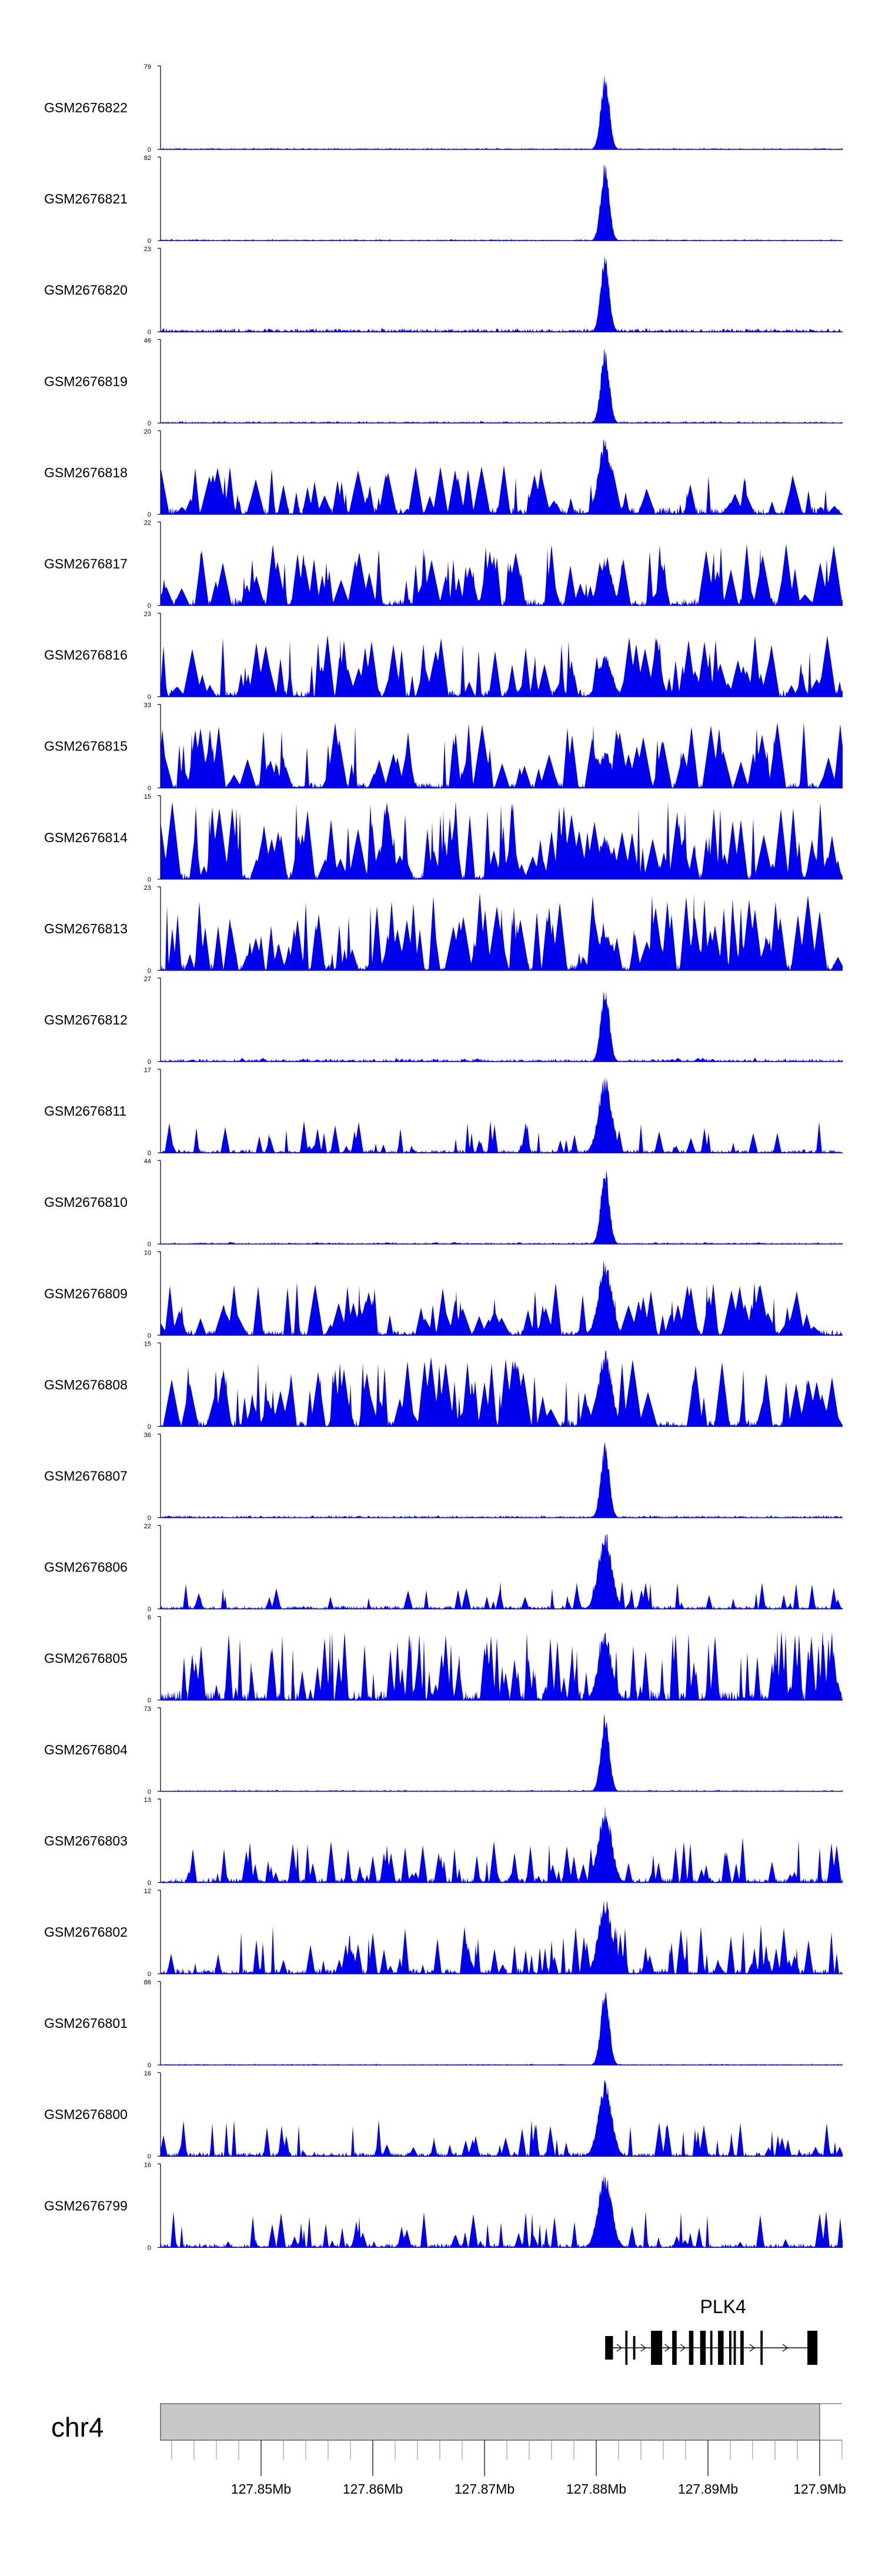 This screenshot has height=2576, width=882. Describe the element at coordinates (86, 290) in the screenshot. I see `track-label: GSM2676820` at that location.